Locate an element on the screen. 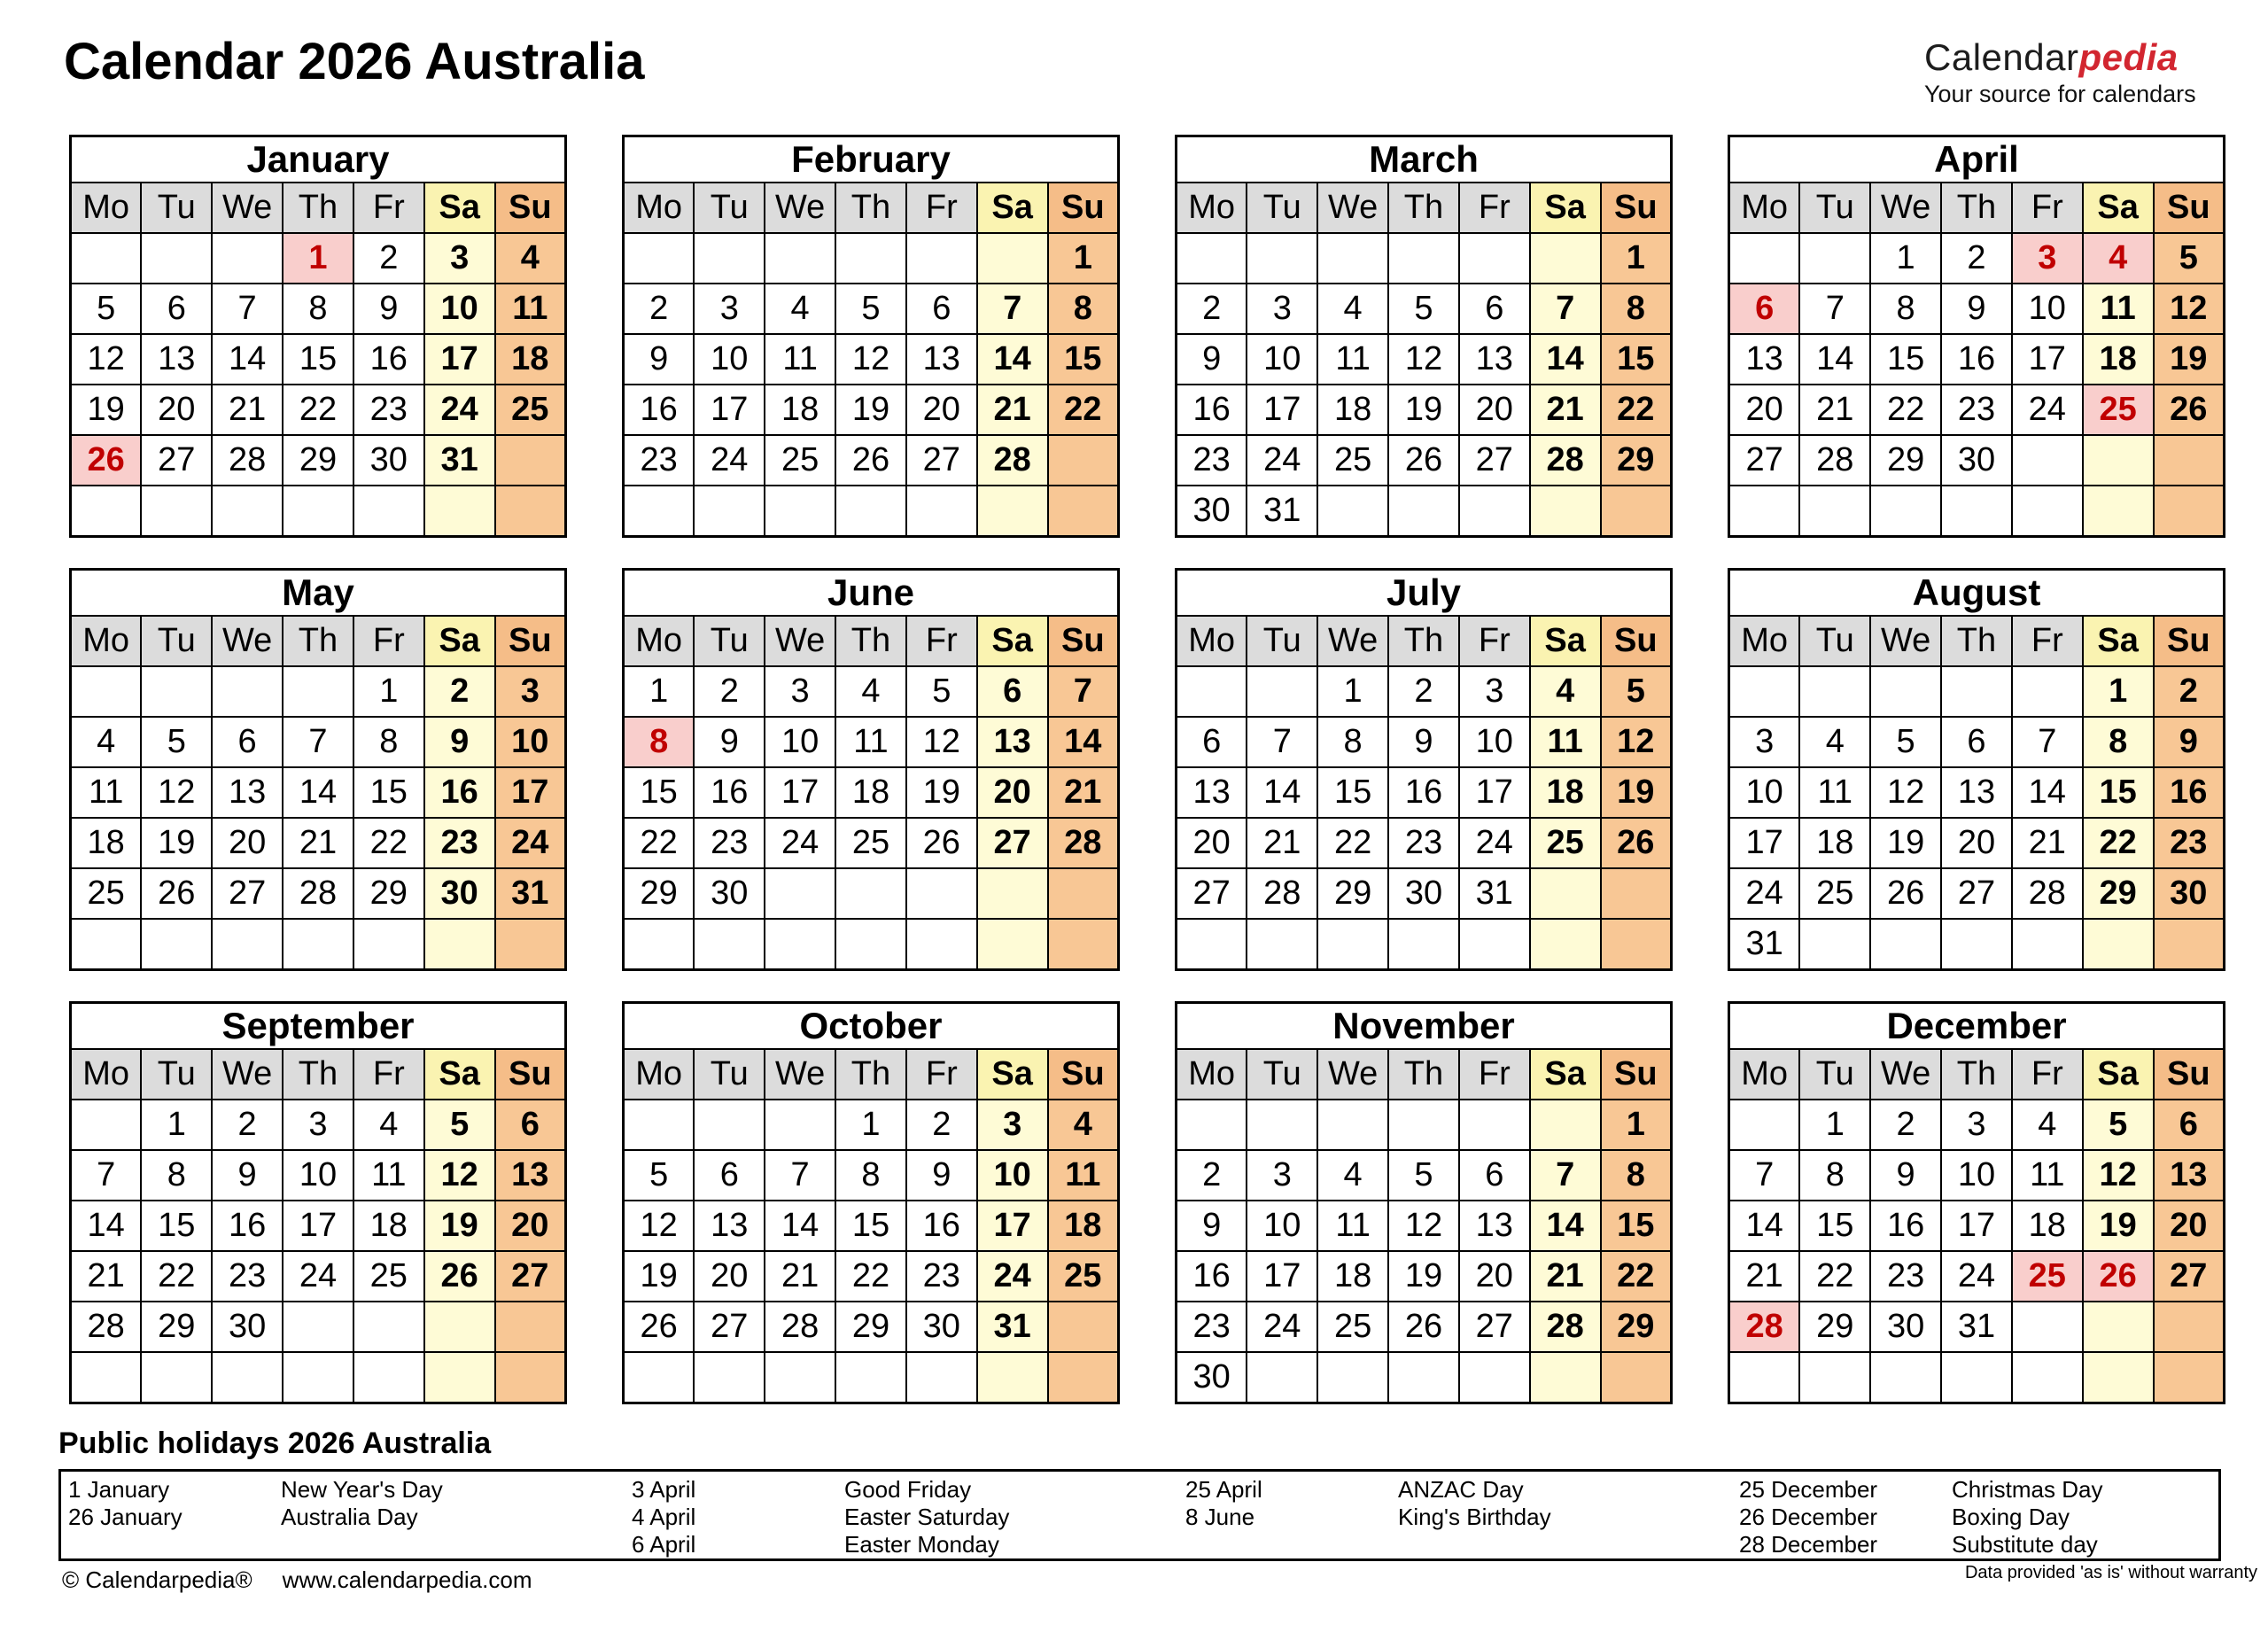 The image size is (2268, 1640). date-may-8: 8 is located at coordinates (388, 742).